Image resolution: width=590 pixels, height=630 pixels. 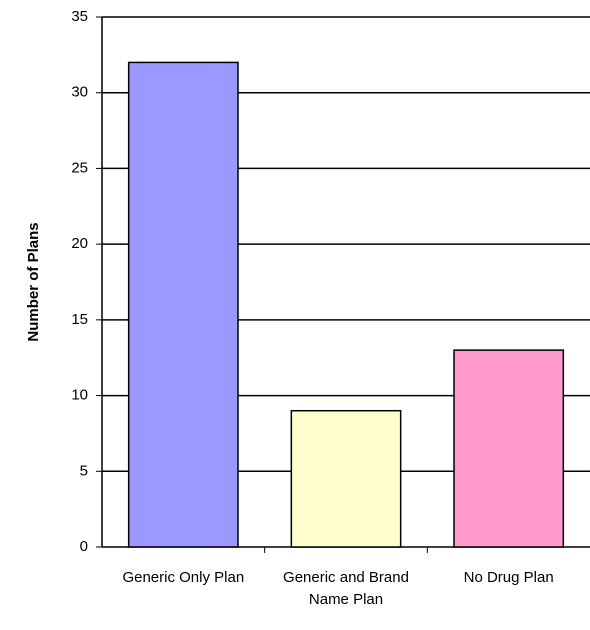 What do you see at coordinates (79, 16) in the screenshot?
I see `y-tick-label: 35` at bounding box center [79, 16].